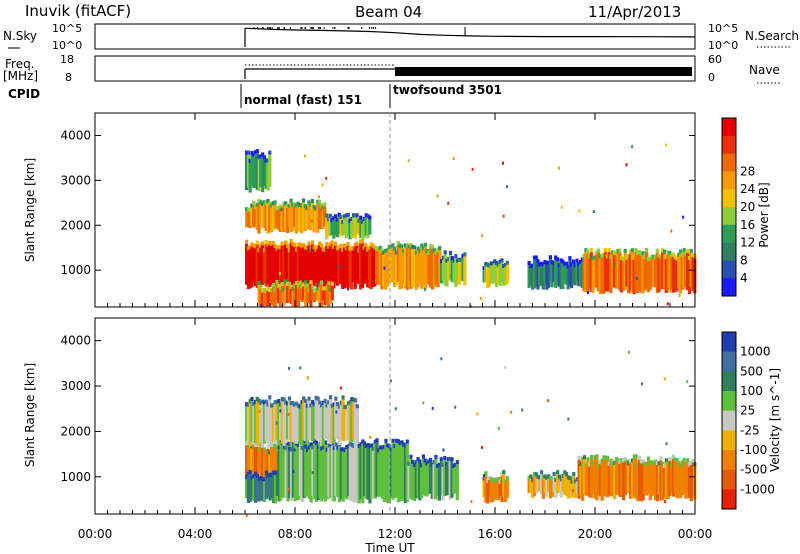 This screenshot has width=800, height=554. What do you see at coordinates (303, 100) in the screenshot?
I see `cpid-segment-1: normal (fast) 151` at bounding box center [303, 100].